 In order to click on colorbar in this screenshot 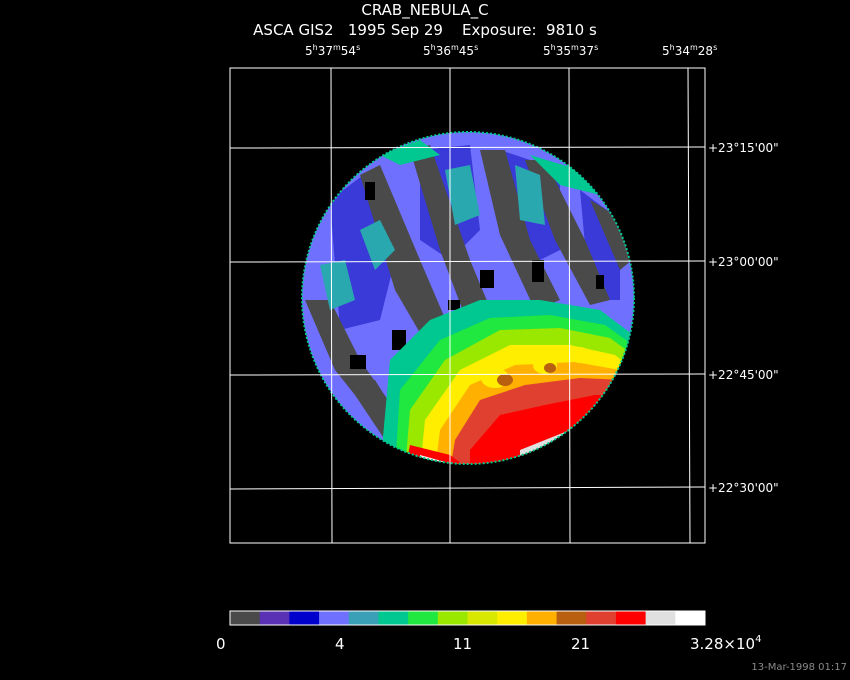, I will do `click(468, 618)`.